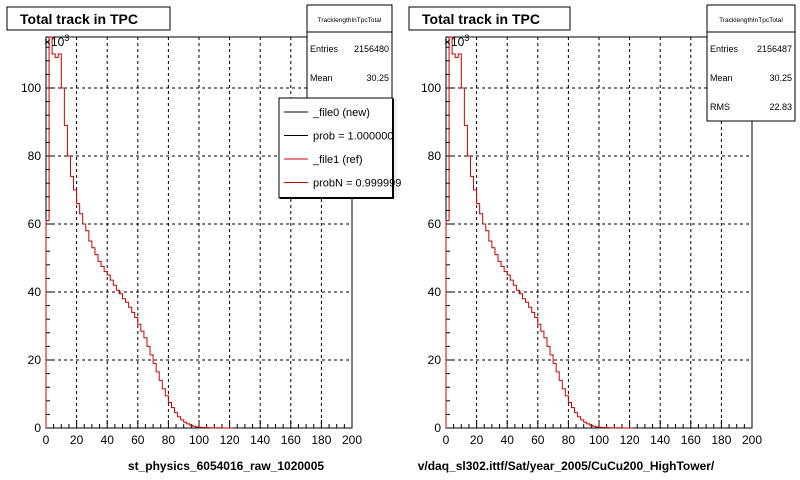  Describe the element at coordinates (780, 107) in the screenshot. I see `stats-value: 22.83` at that location.